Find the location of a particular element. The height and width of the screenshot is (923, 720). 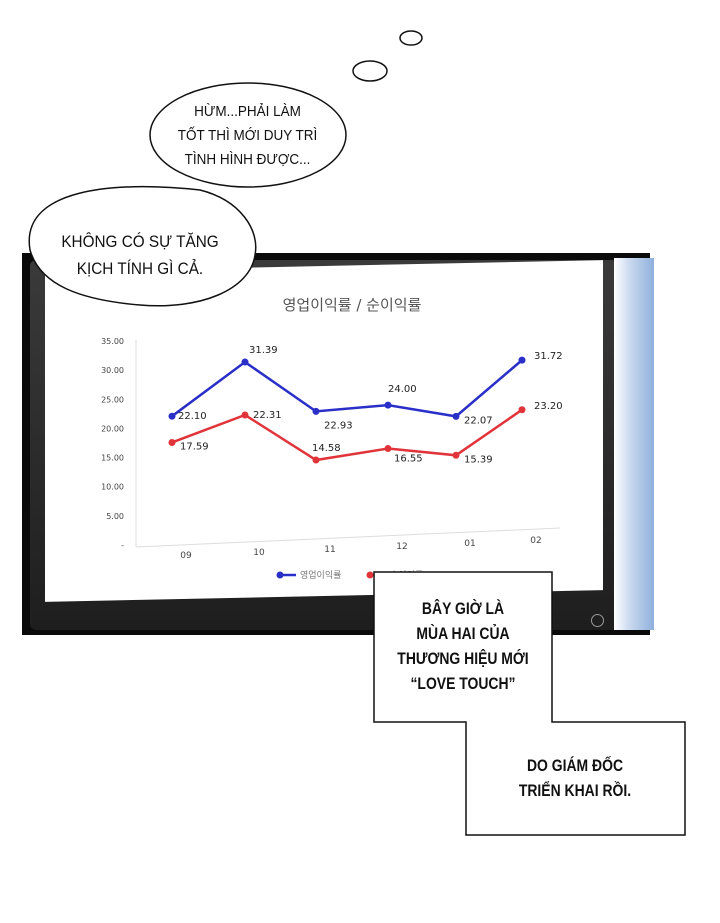

data-label: 22.07 is located at coordinates (478, 420).